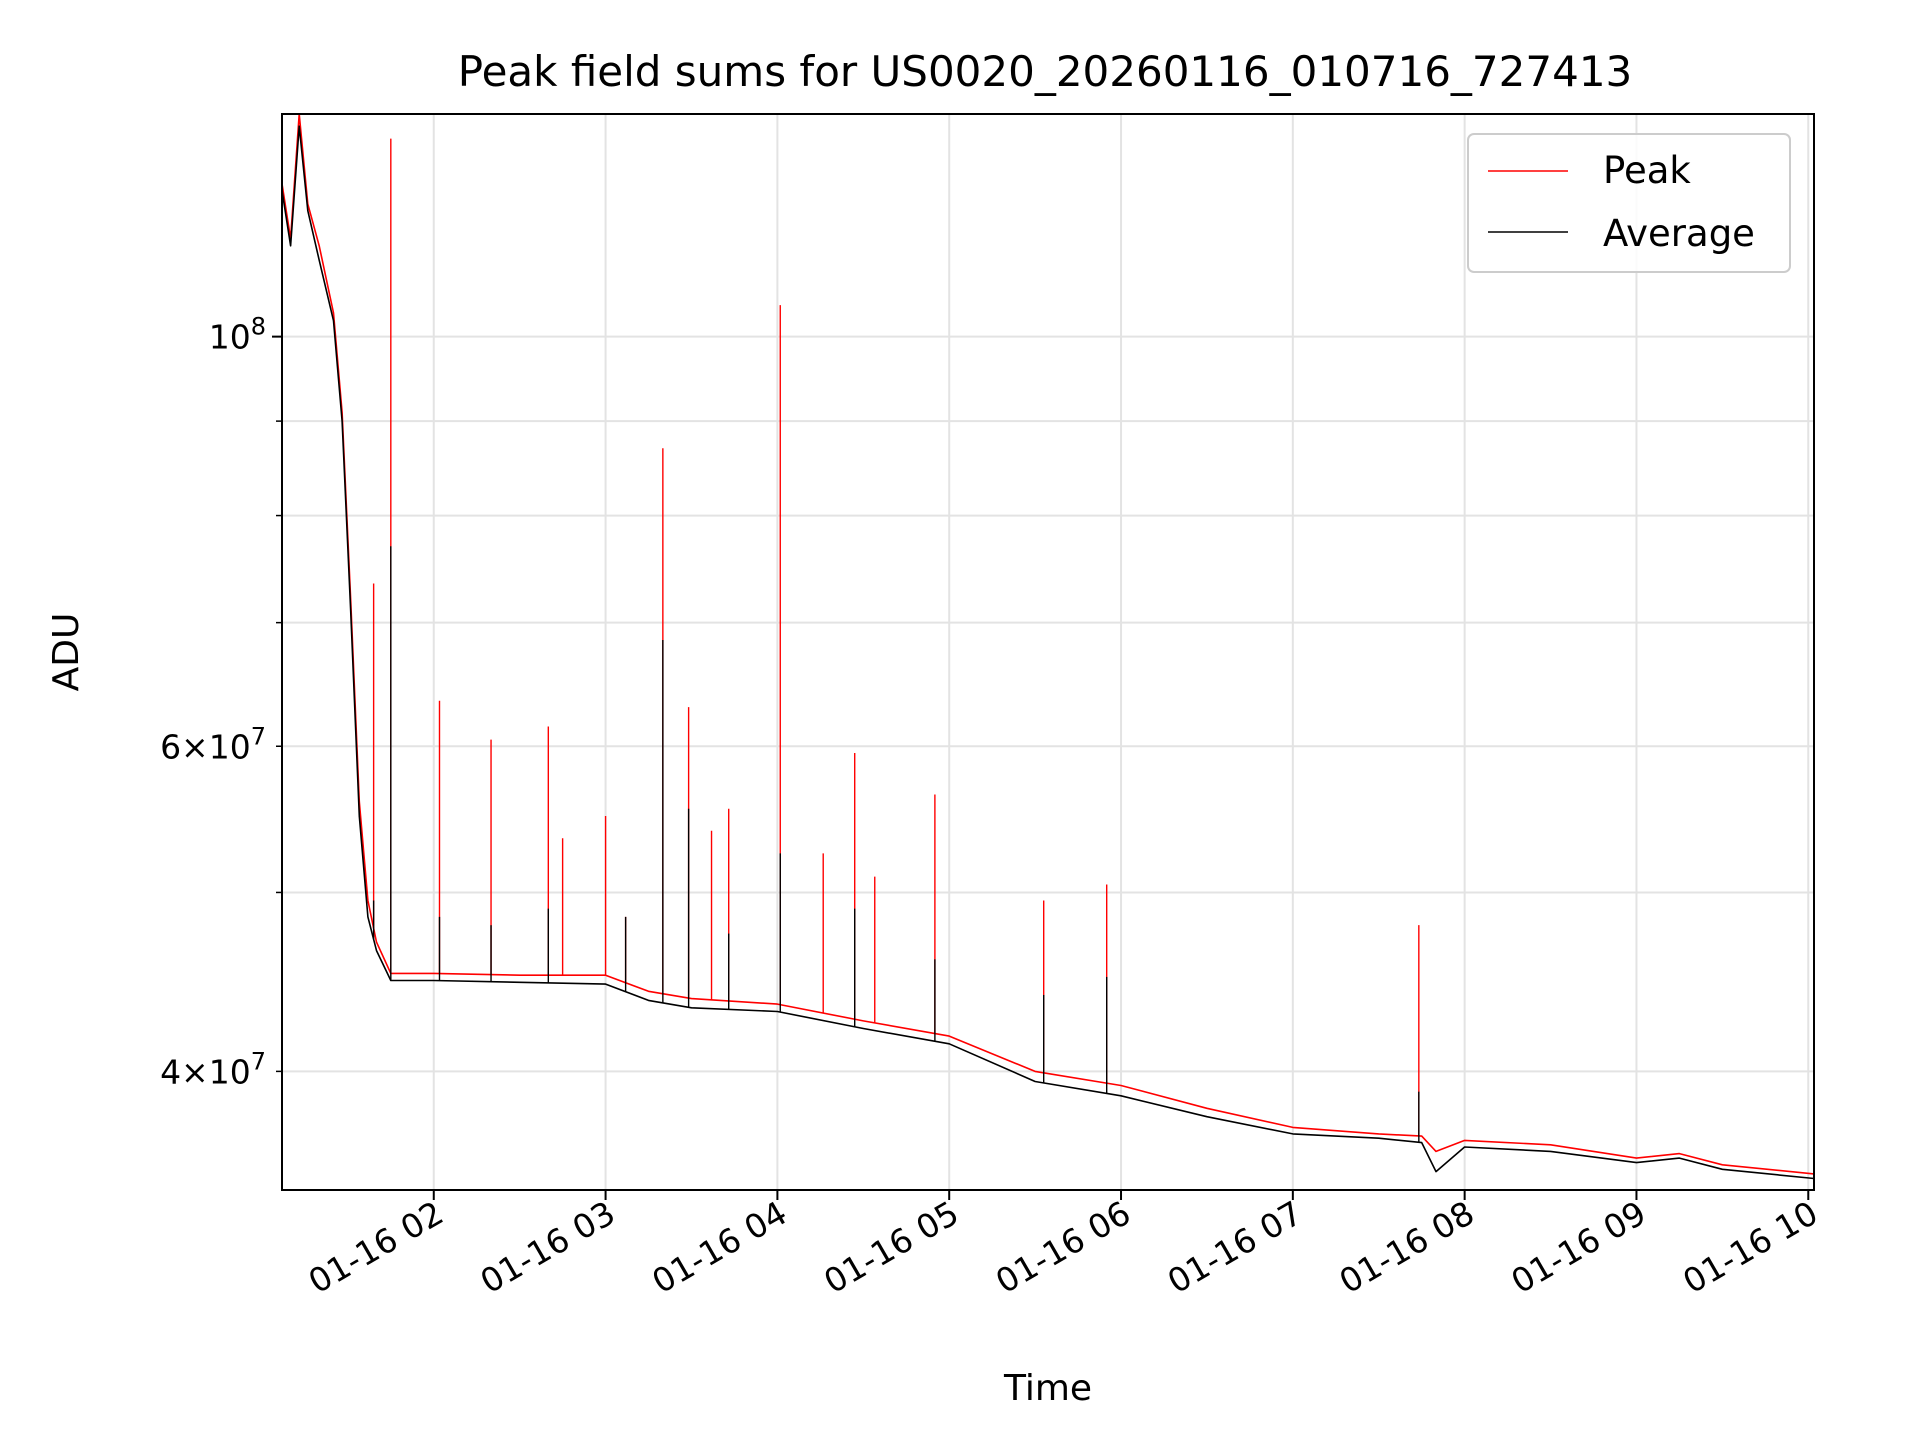  I want to click on x-tick-label: 01-16 10, so click(1750, 1247).